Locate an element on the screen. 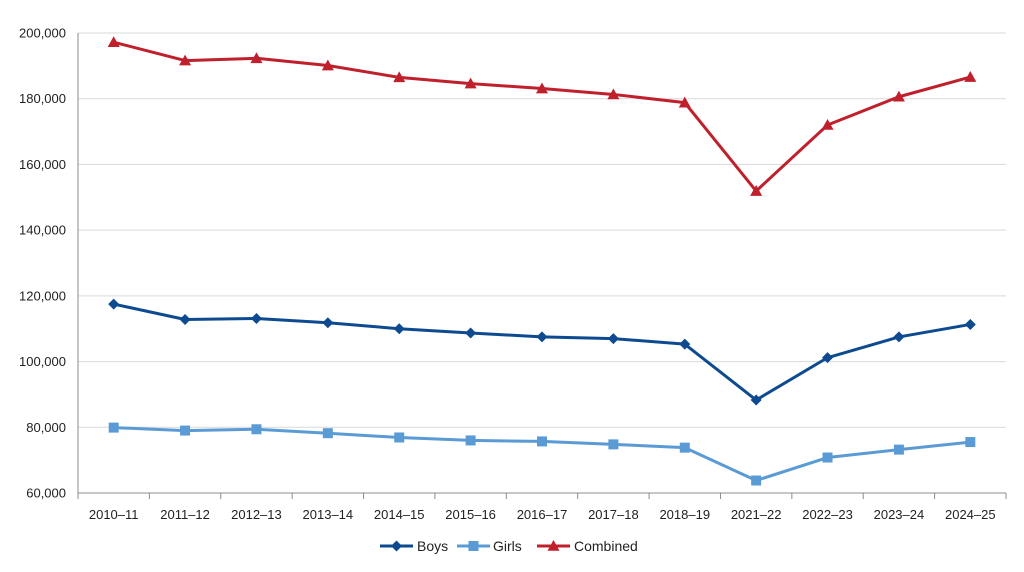 Image resolution: width=1024 pixels, height=572 pixels. x-tick-label: 2024–25 is located at coordinates (970, 514).